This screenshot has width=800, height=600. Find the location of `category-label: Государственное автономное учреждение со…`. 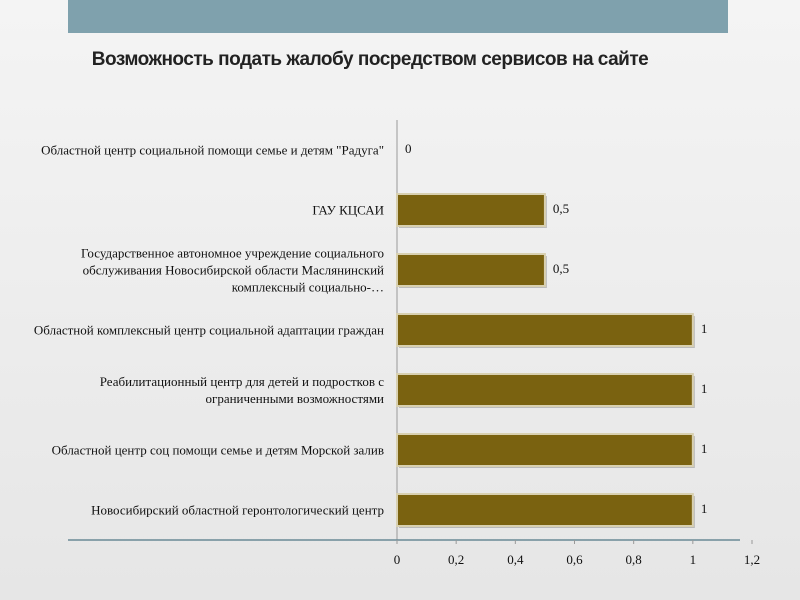

category-label: Государственное автономное учреждение со… is located at coordinates (232, 270).